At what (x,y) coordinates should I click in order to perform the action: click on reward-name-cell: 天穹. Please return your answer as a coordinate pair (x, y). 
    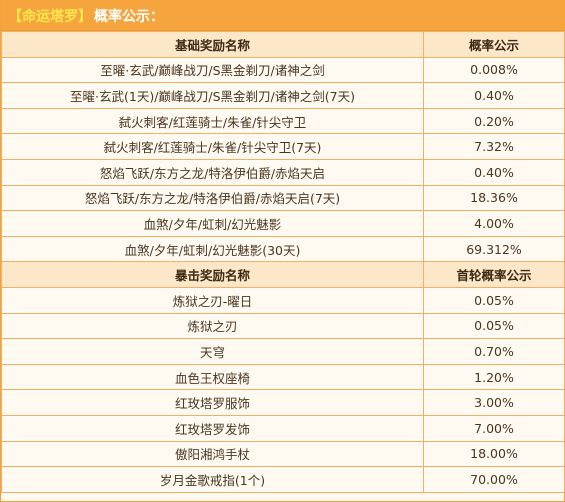
    Looking at the image, I should click on (212, 351).